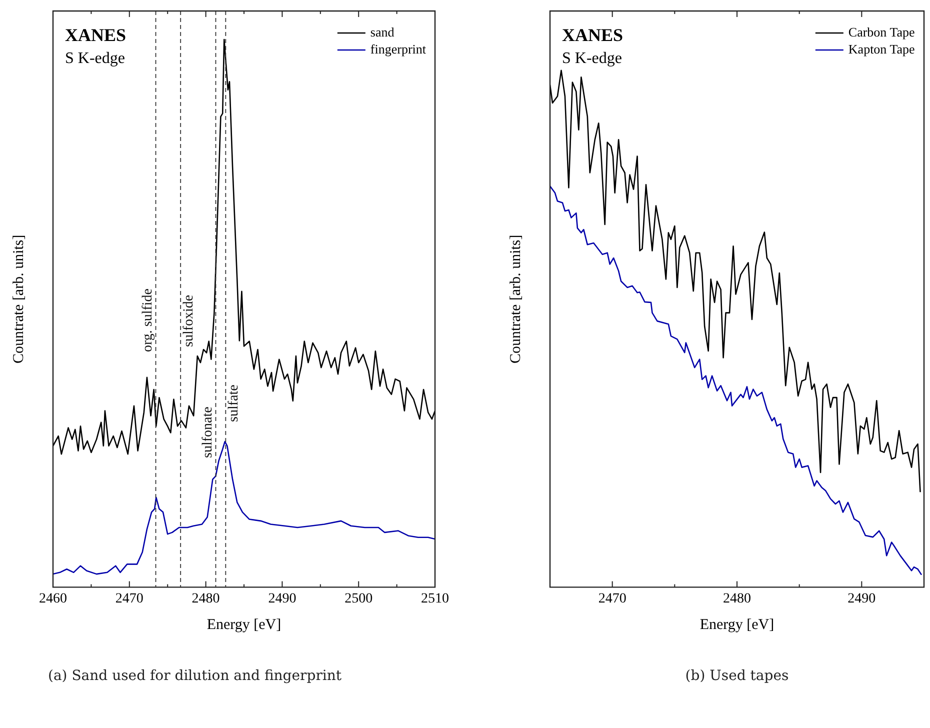 The height and width of the screenshot is (728, 930). I want to click on x-tick-label: 2460, so click(53, 598).